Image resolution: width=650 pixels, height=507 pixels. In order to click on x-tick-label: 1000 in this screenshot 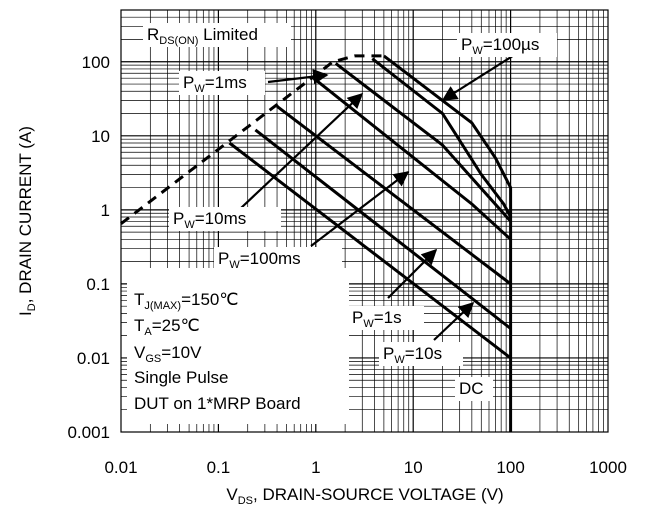, I will do `click(608, 467)`.